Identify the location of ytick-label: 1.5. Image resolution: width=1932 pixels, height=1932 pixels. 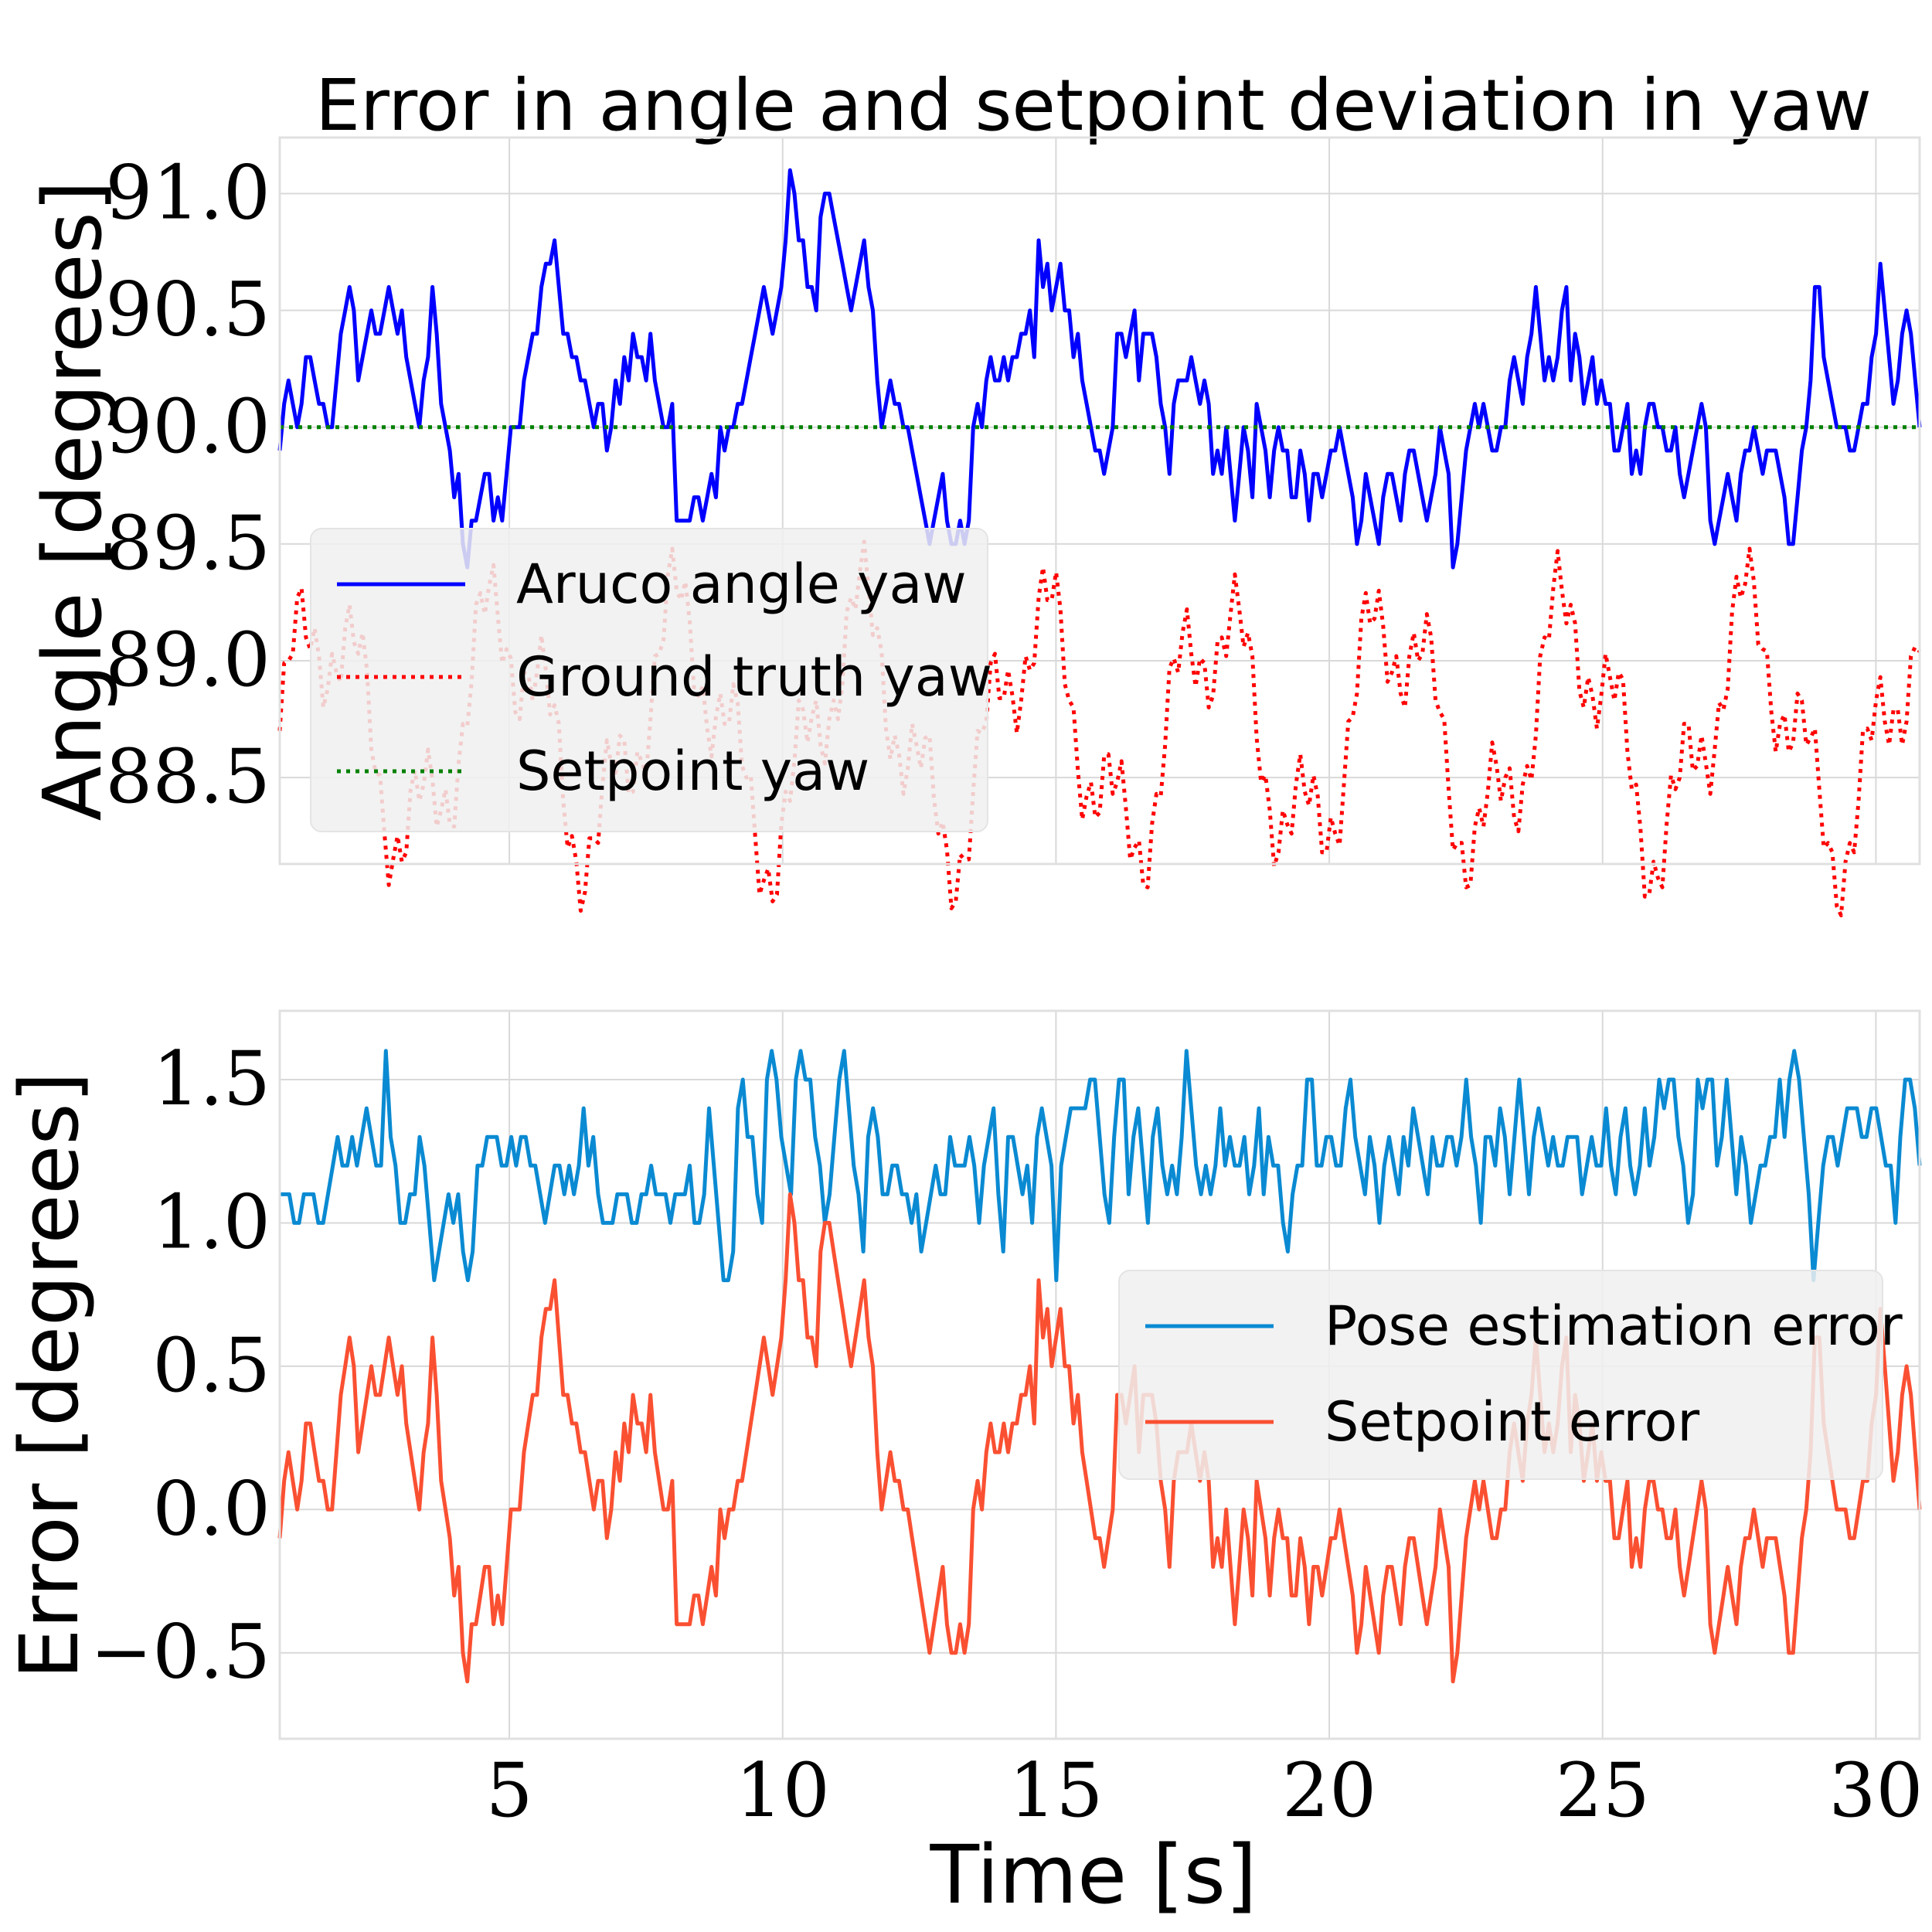
(211, 1079).